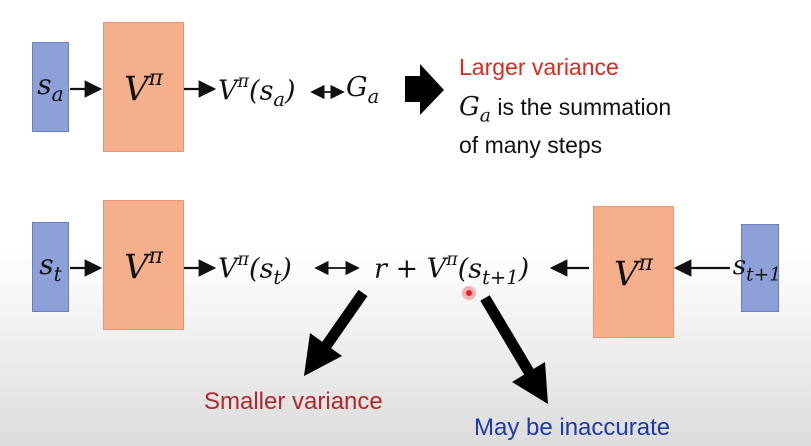 Image resolution: width=811 pixels, height=446 pixels. What do you see at coordinates (475, 109) in the screenshot?
I see `note-ga-symbol: Ga` at bounding box center [475, 109].